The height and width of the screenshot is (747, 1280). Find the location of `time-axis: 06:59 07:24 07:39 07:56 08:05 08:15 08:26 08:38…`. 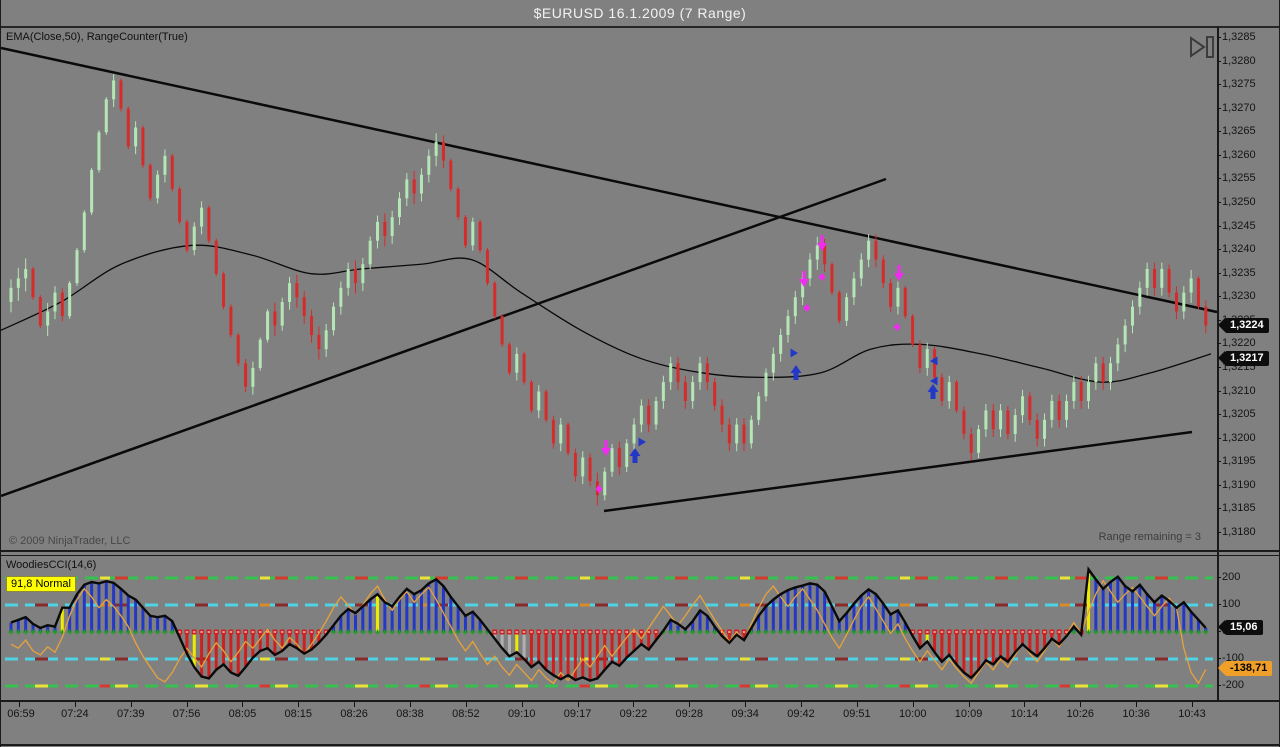

time-axis: 06:59 07:24 07:39 07:56 08:05 08:15 08:26 08:38… is located at coordinates (640, 723).